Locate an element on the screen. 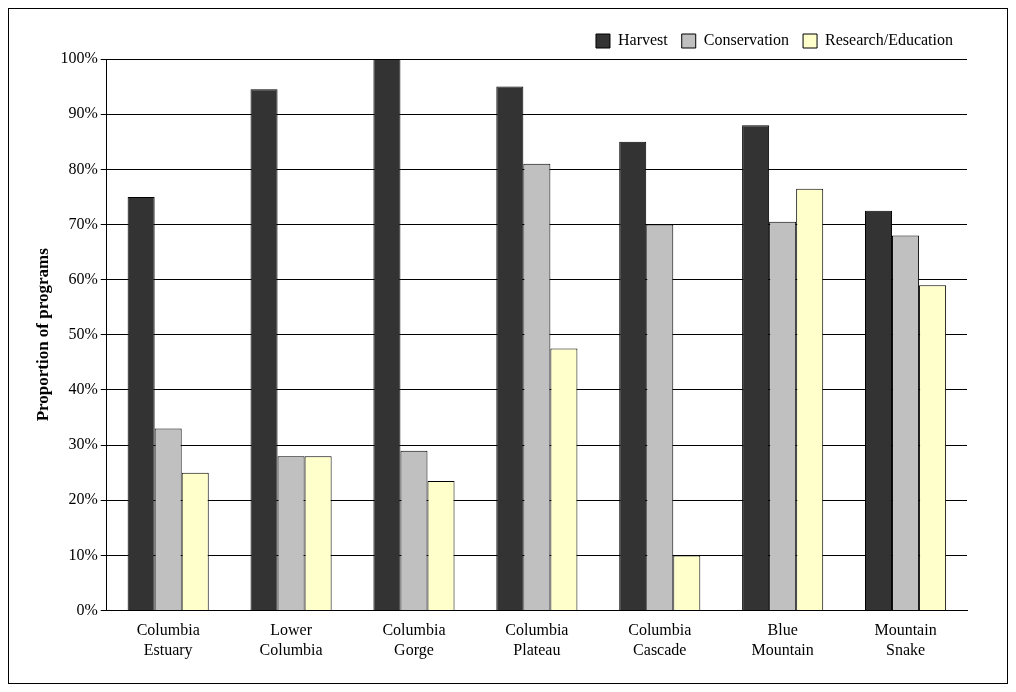 Image resolution: width=1016 pixels, height=692 pixels. y-tick-label: 20% is located at coordinates (83, 499).